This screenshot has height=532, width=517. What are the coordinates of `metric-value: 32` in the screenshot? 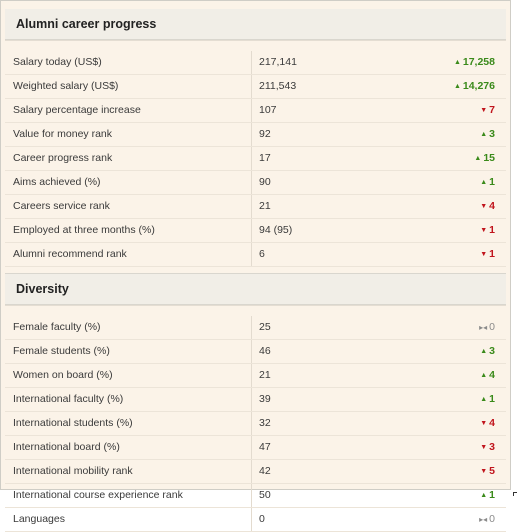 It's located at (265, 423).